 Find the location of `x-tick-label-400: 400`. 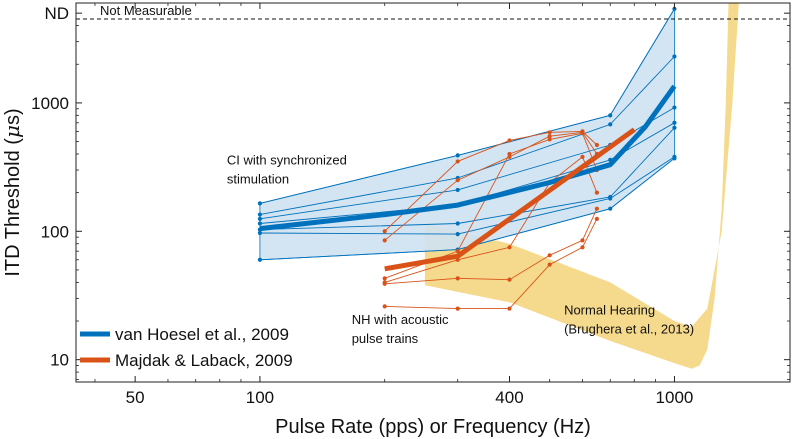

x-tick-label-400: 400 is located at coordinates (509, 397).